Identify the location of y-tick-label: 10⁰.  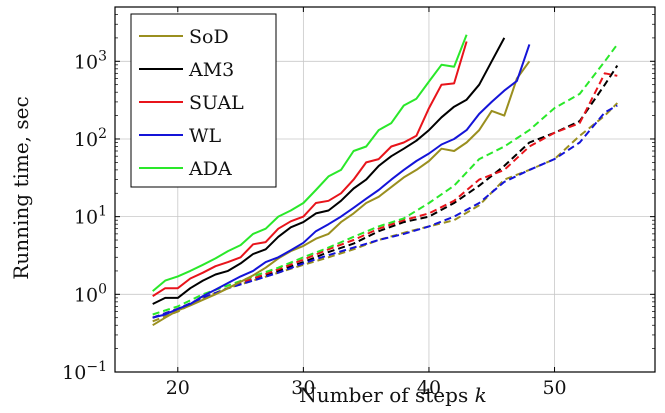
(90, 293).